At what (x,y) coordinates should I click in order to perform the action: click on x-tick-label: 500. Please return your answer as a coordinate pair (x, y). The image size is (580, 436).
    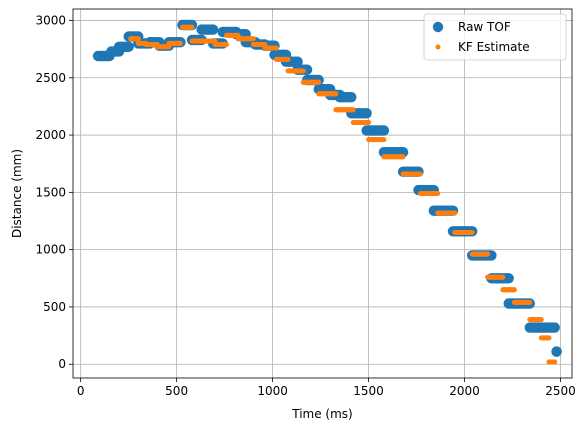
    Looking at the image, I should click on (176, 391).